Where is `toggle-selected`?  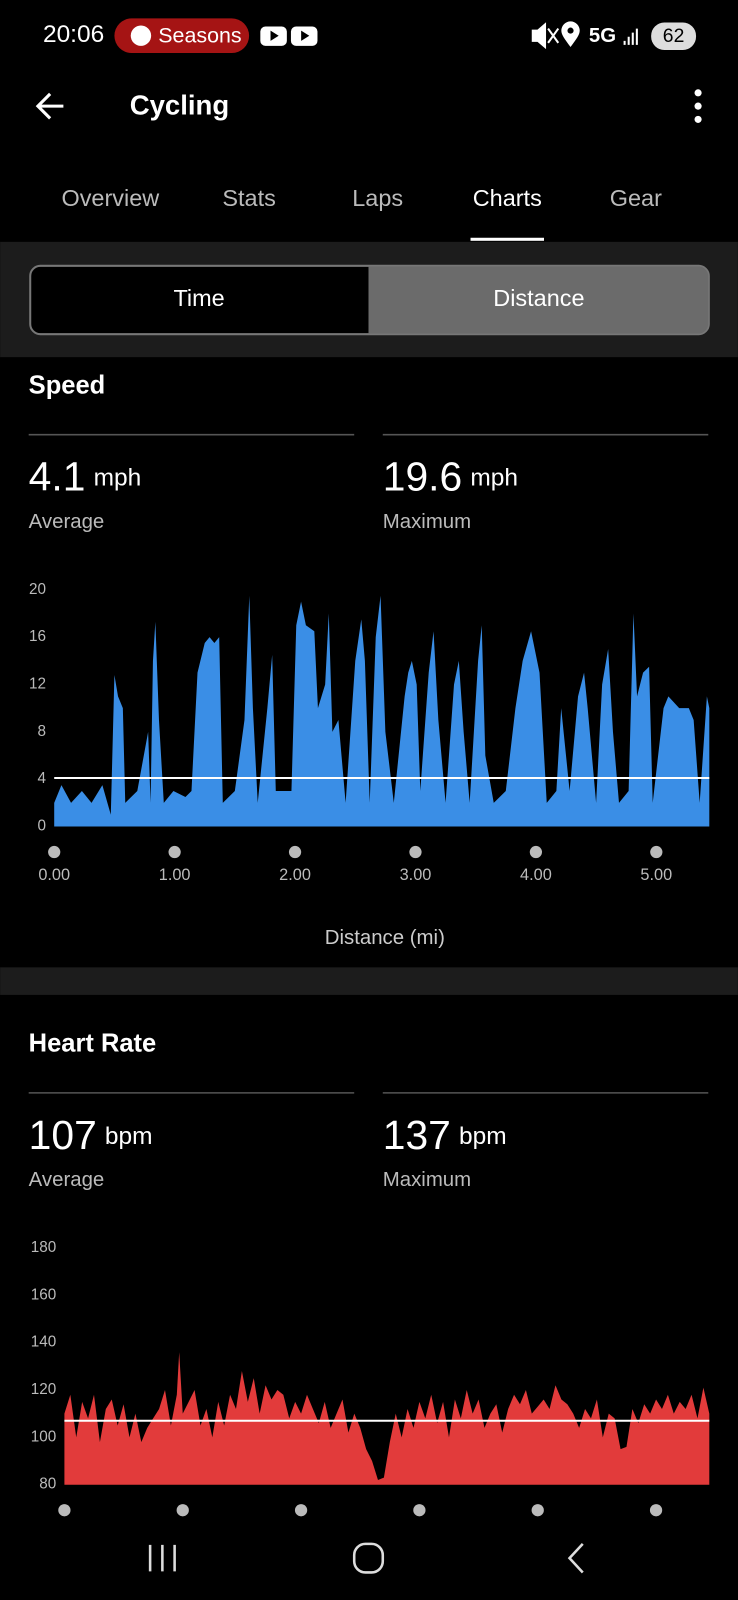 toggle-selected is located at coordinates (538, 300).